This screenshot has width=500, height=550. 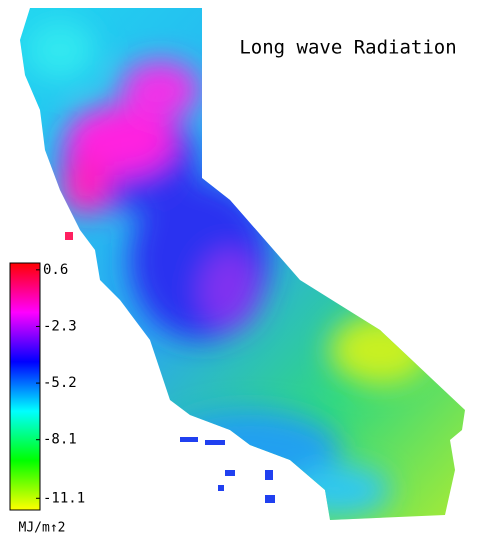 I want to click on colorbar-tick-label: -8.1, so click(x=60, y=440).